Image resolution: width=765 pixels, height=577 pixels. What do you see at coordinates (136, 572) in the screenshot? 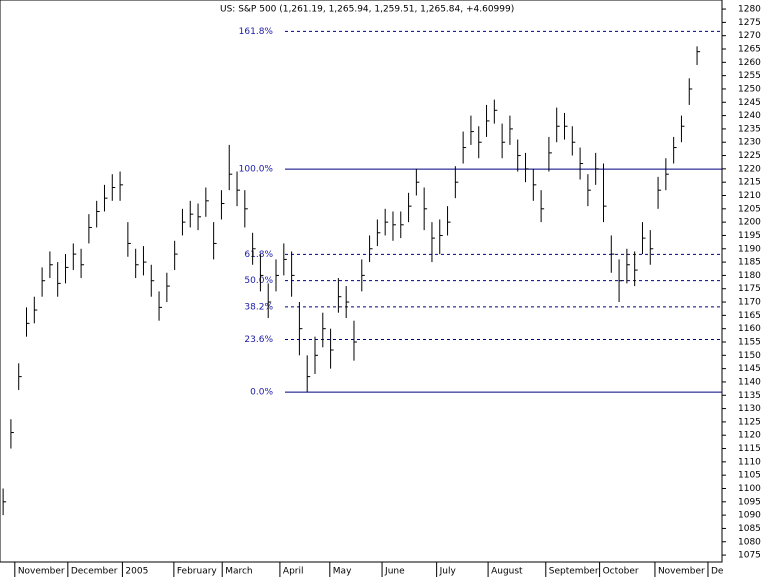
I see `x-tick-label: 2005` at bounding box center [136, 572].